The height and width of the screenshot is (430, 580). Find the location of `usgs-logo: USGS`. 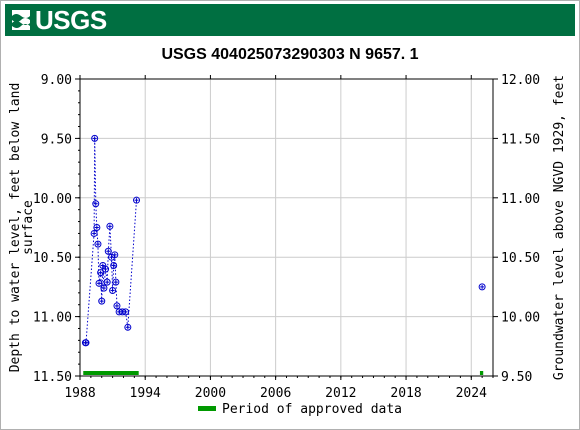

usgs-logo: USGS is located at coordinates (59, 19).